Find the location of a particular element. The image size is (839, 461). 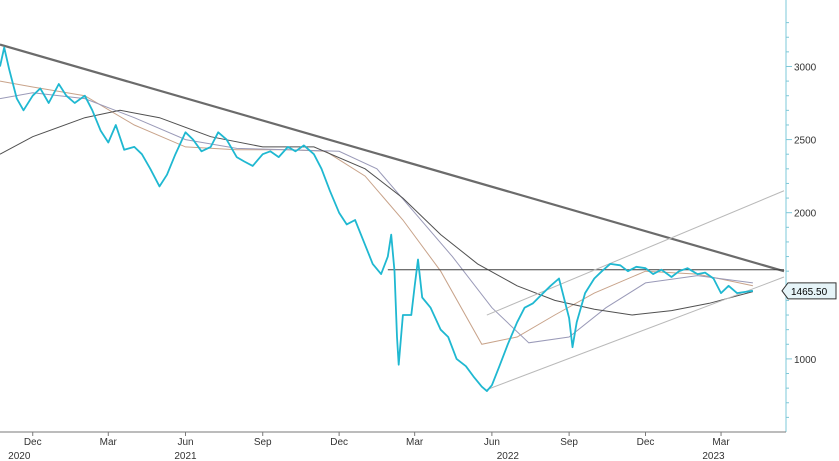

y-tick-label: 1000 is located at coordinates (805, 360).